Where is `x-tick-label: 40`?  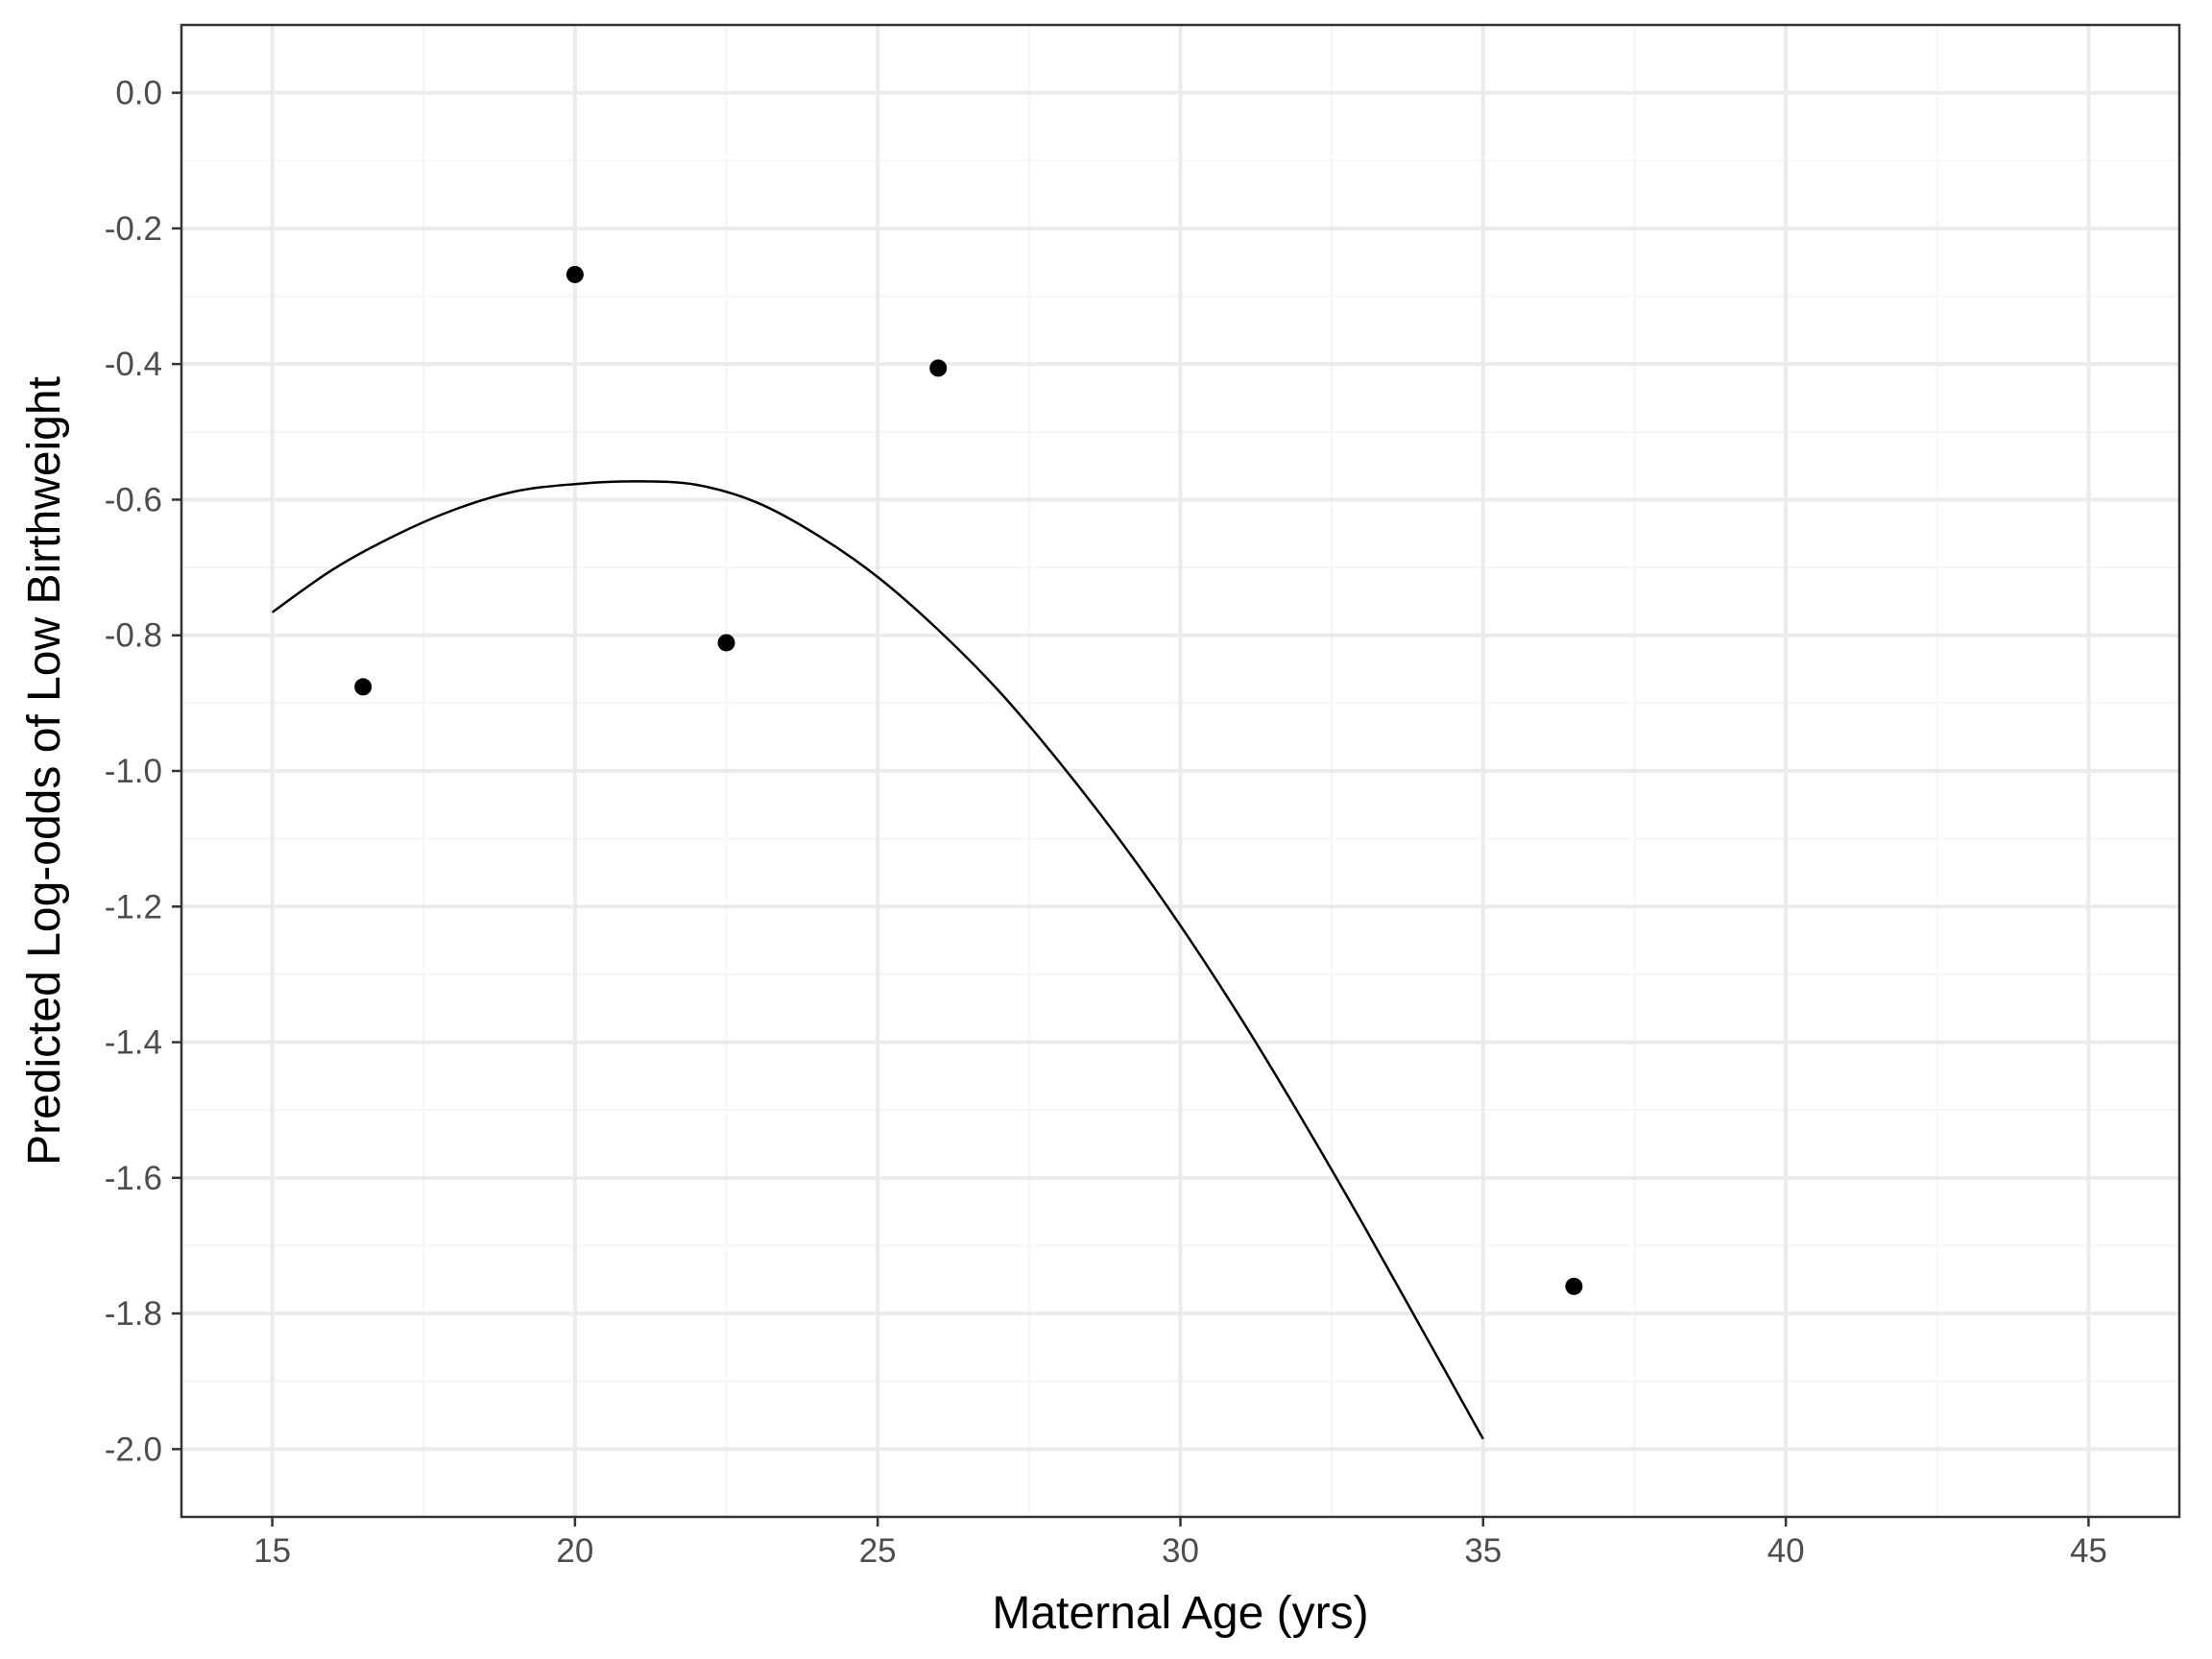
x-tick-label: 40 is located at coordinates (1786, 1551).